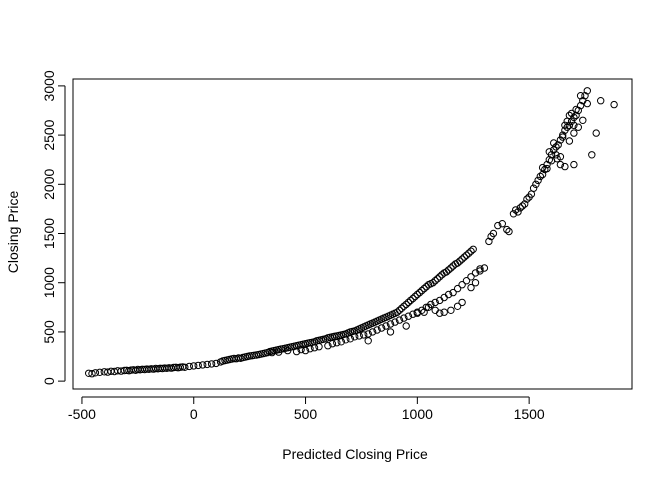  Describe the element at coordinates (49, 233) in the screenshot. I see `y-tick-label: 1500` at that location.